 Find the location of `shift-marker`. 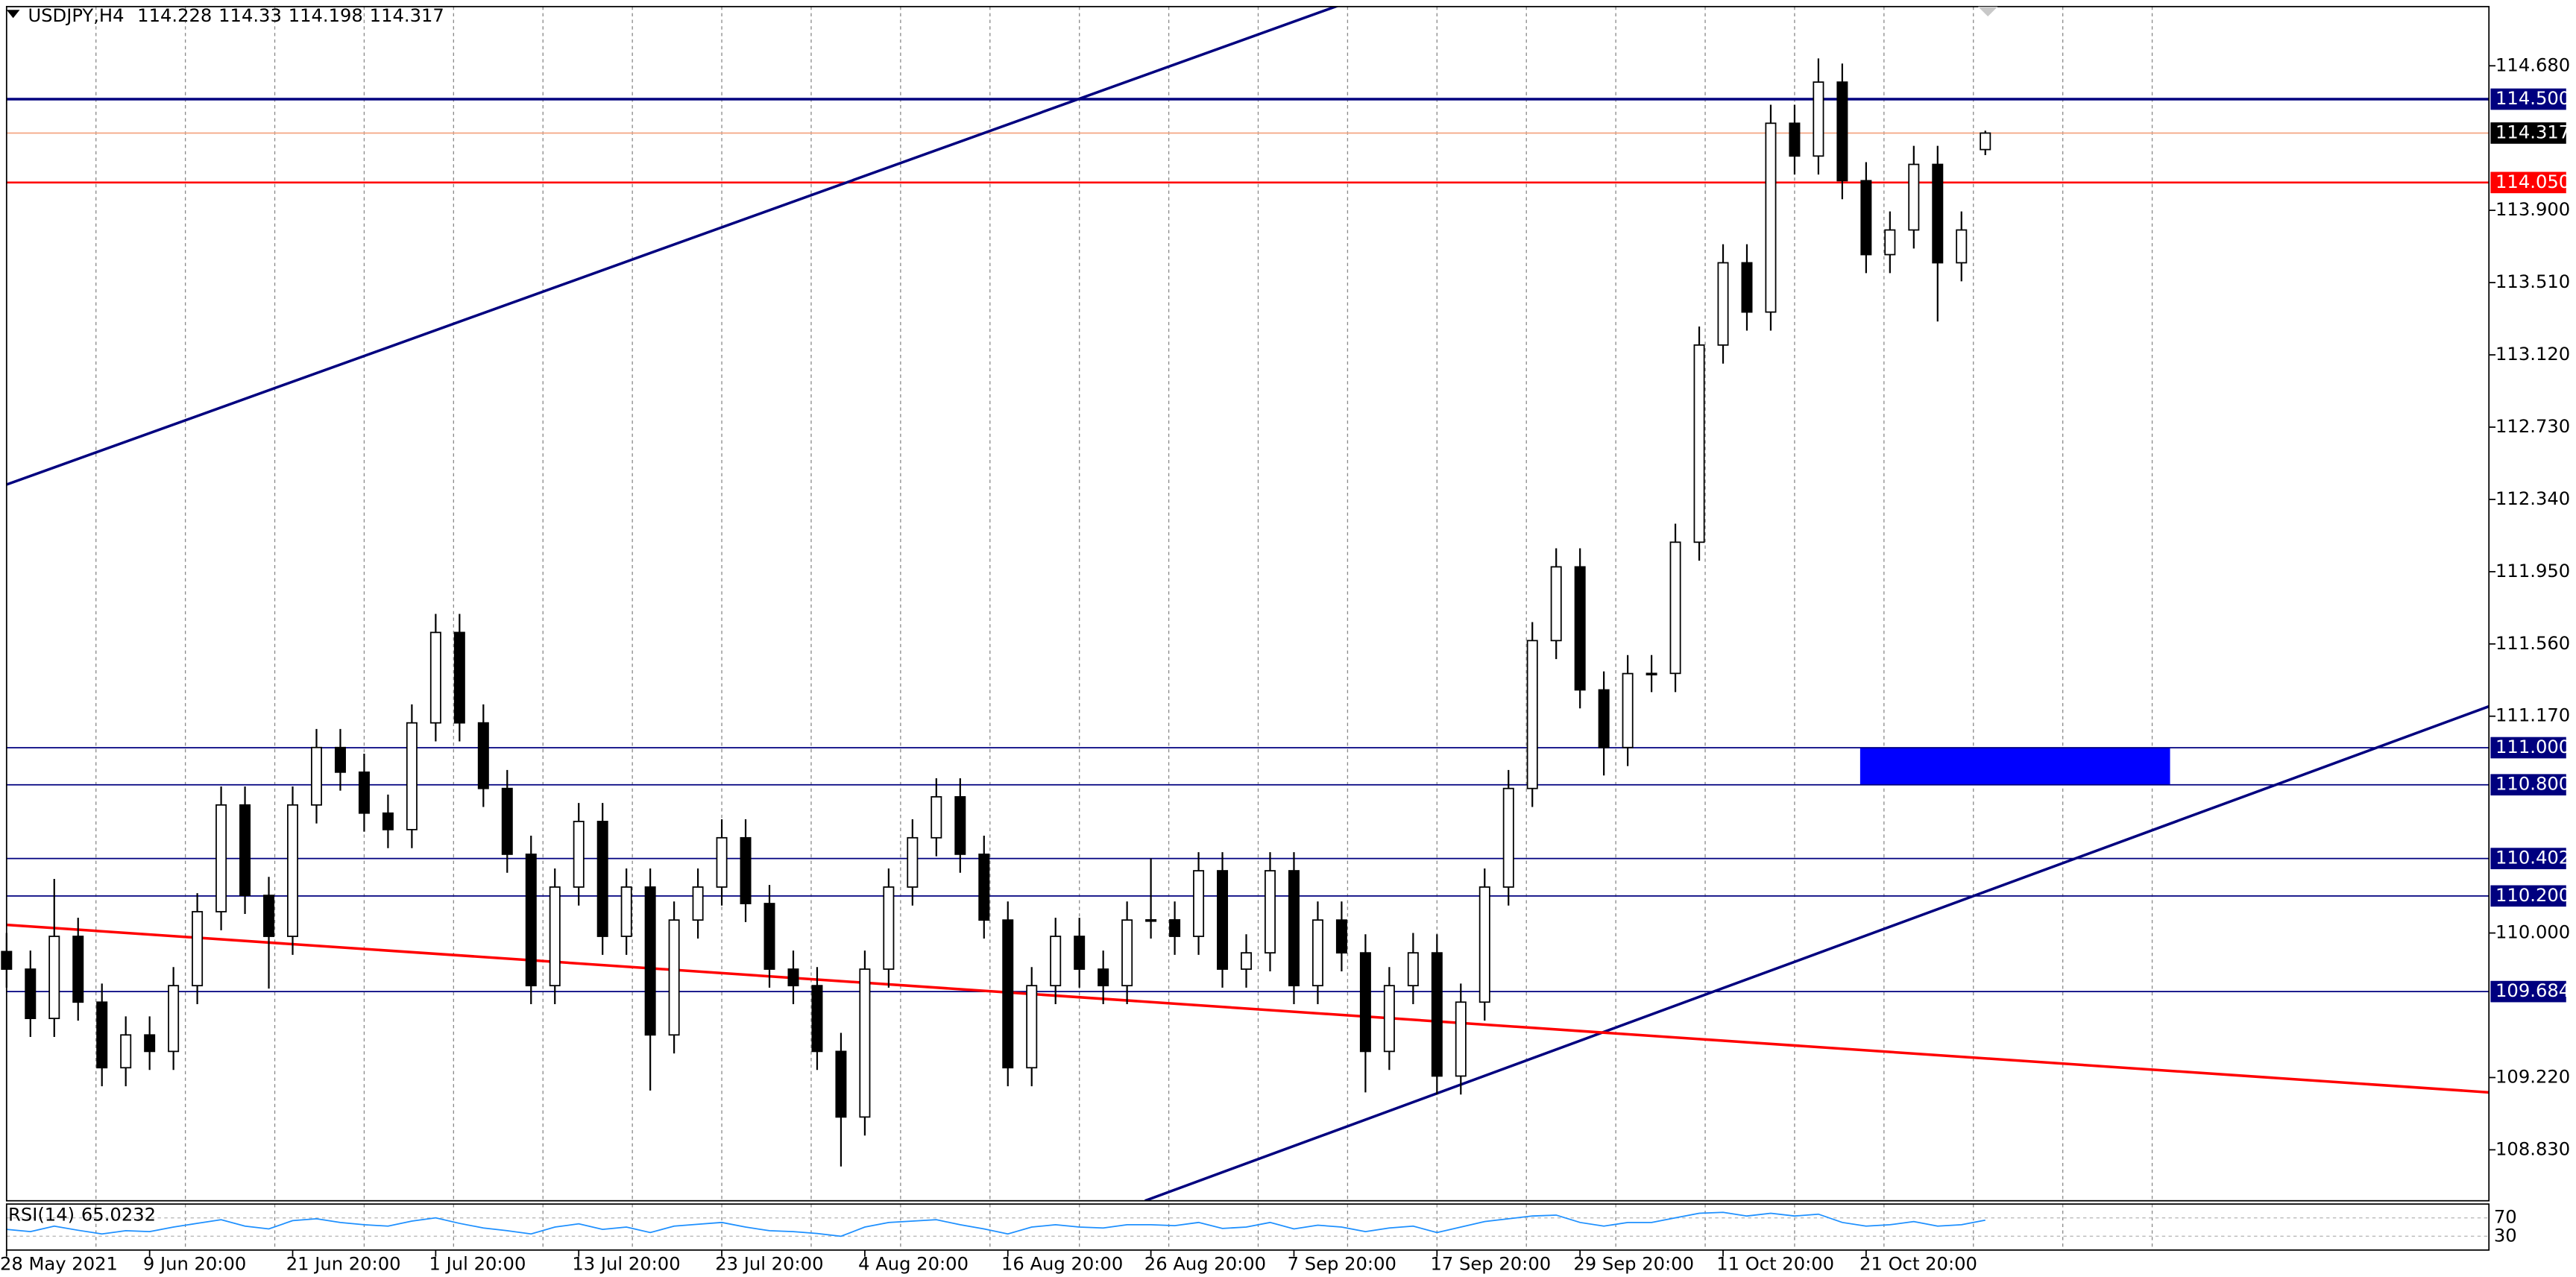

shift-marker is located at coordinates (1987, 11).